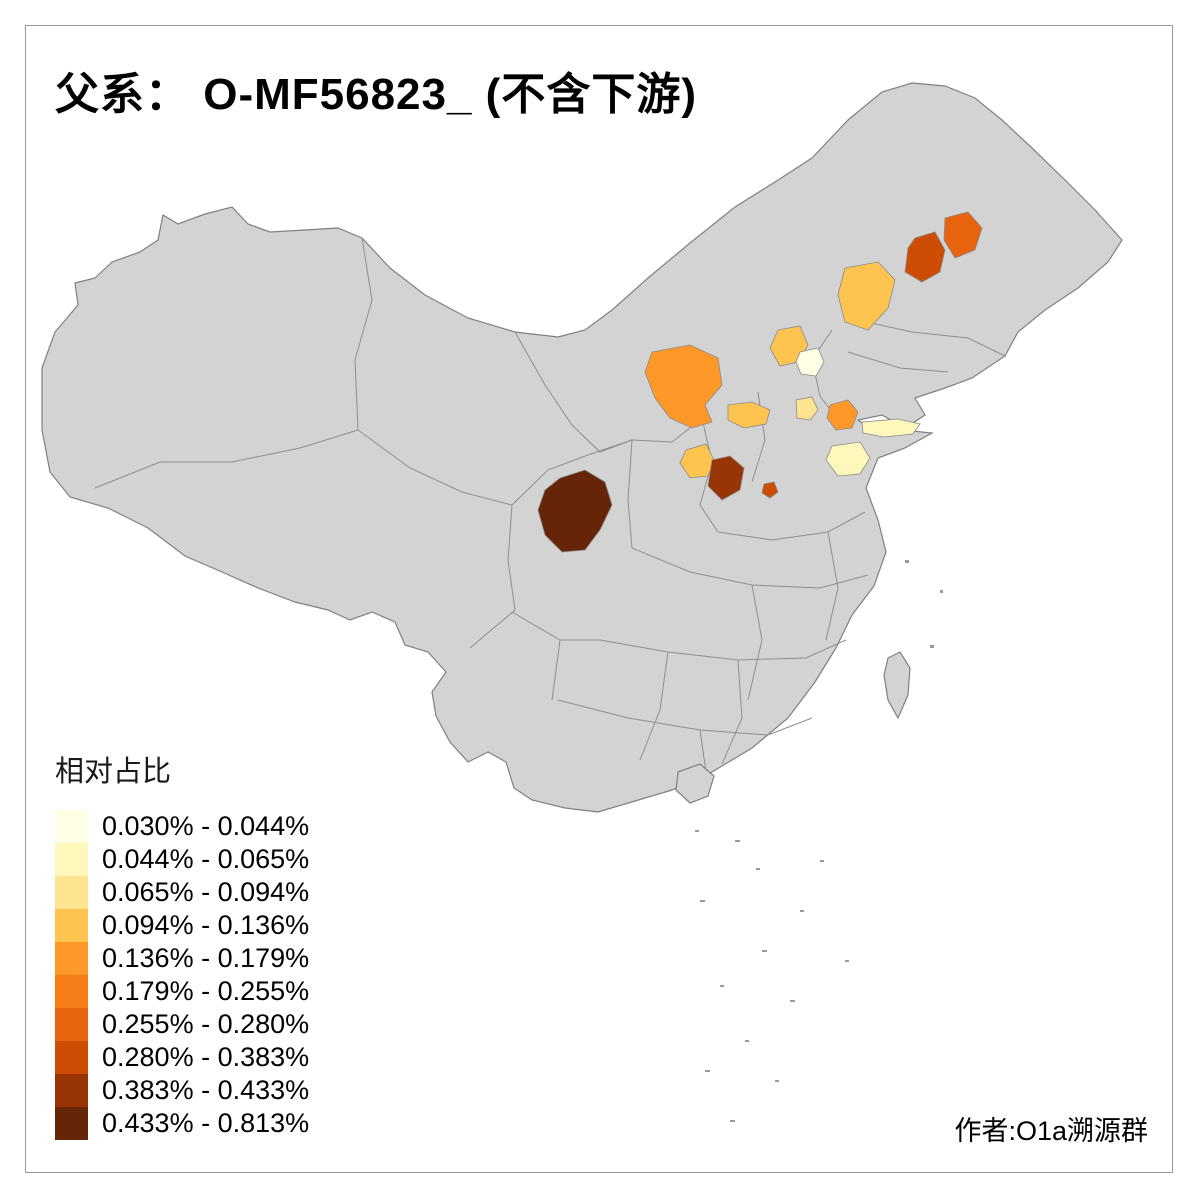  Describe the element at coordinates (807, 408) in the screenshot. I see `map-region-hebei-south` at that location.